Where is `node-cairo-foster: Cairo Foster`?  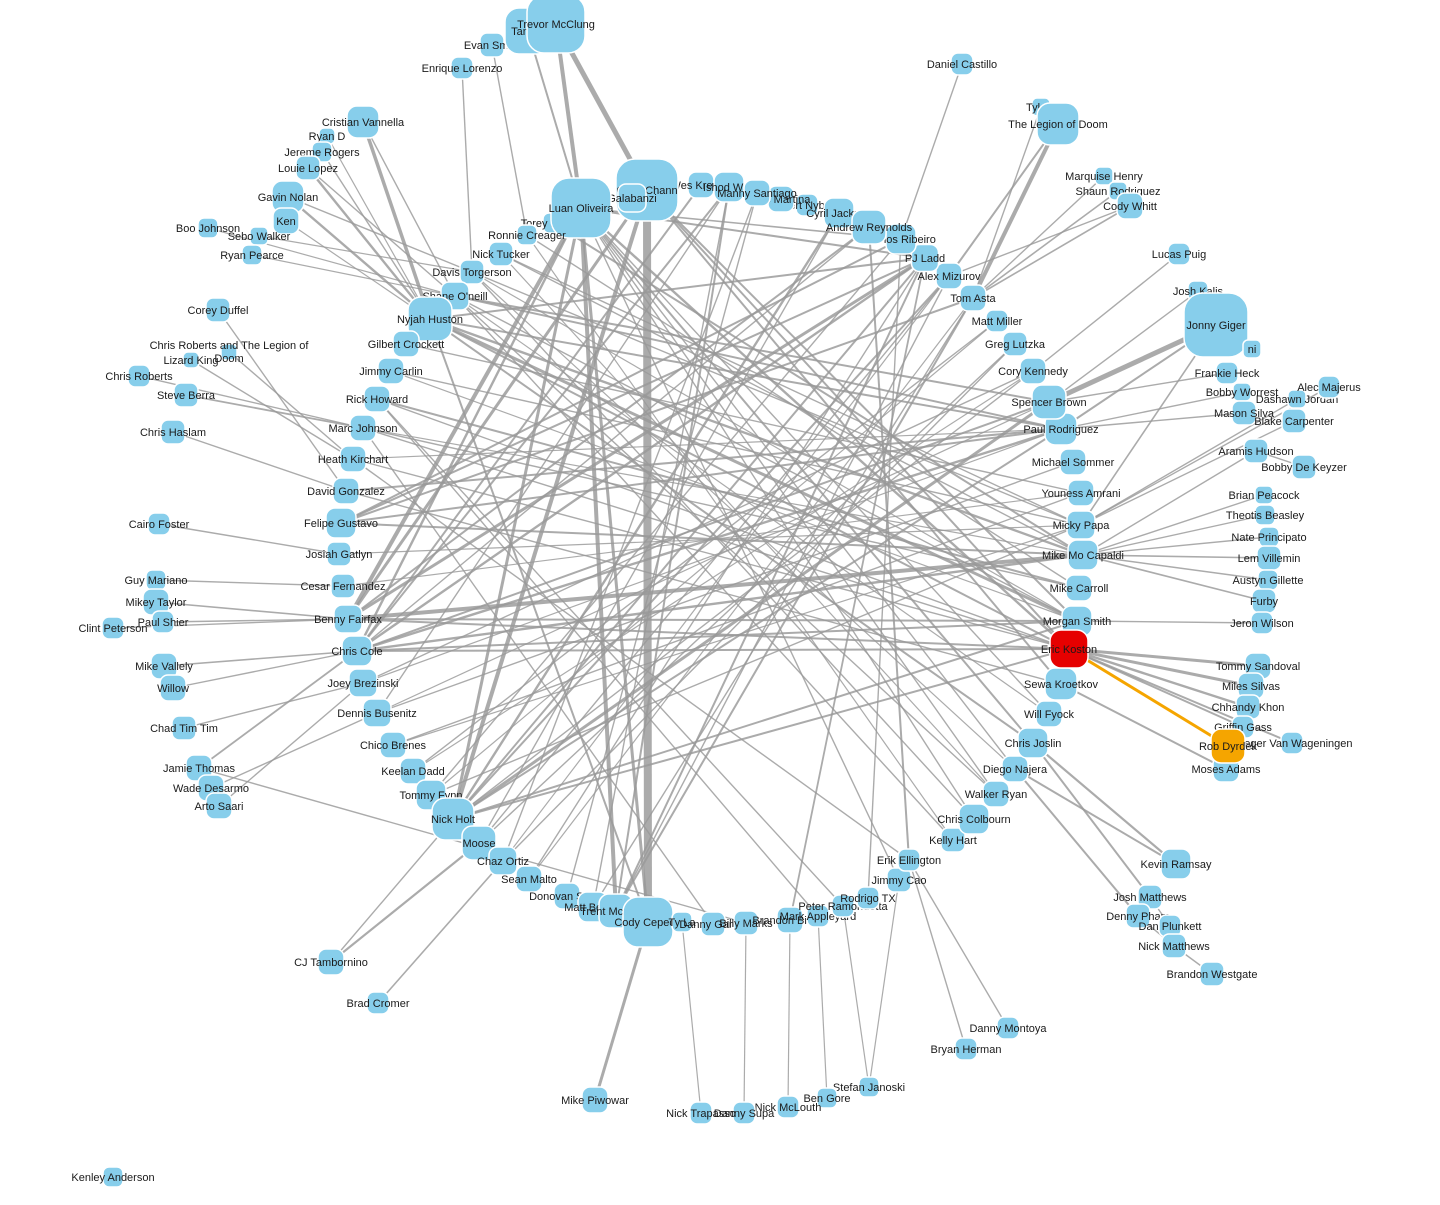
node-cairo-foster: Cairo Foster is located at coordinates (159, 524).